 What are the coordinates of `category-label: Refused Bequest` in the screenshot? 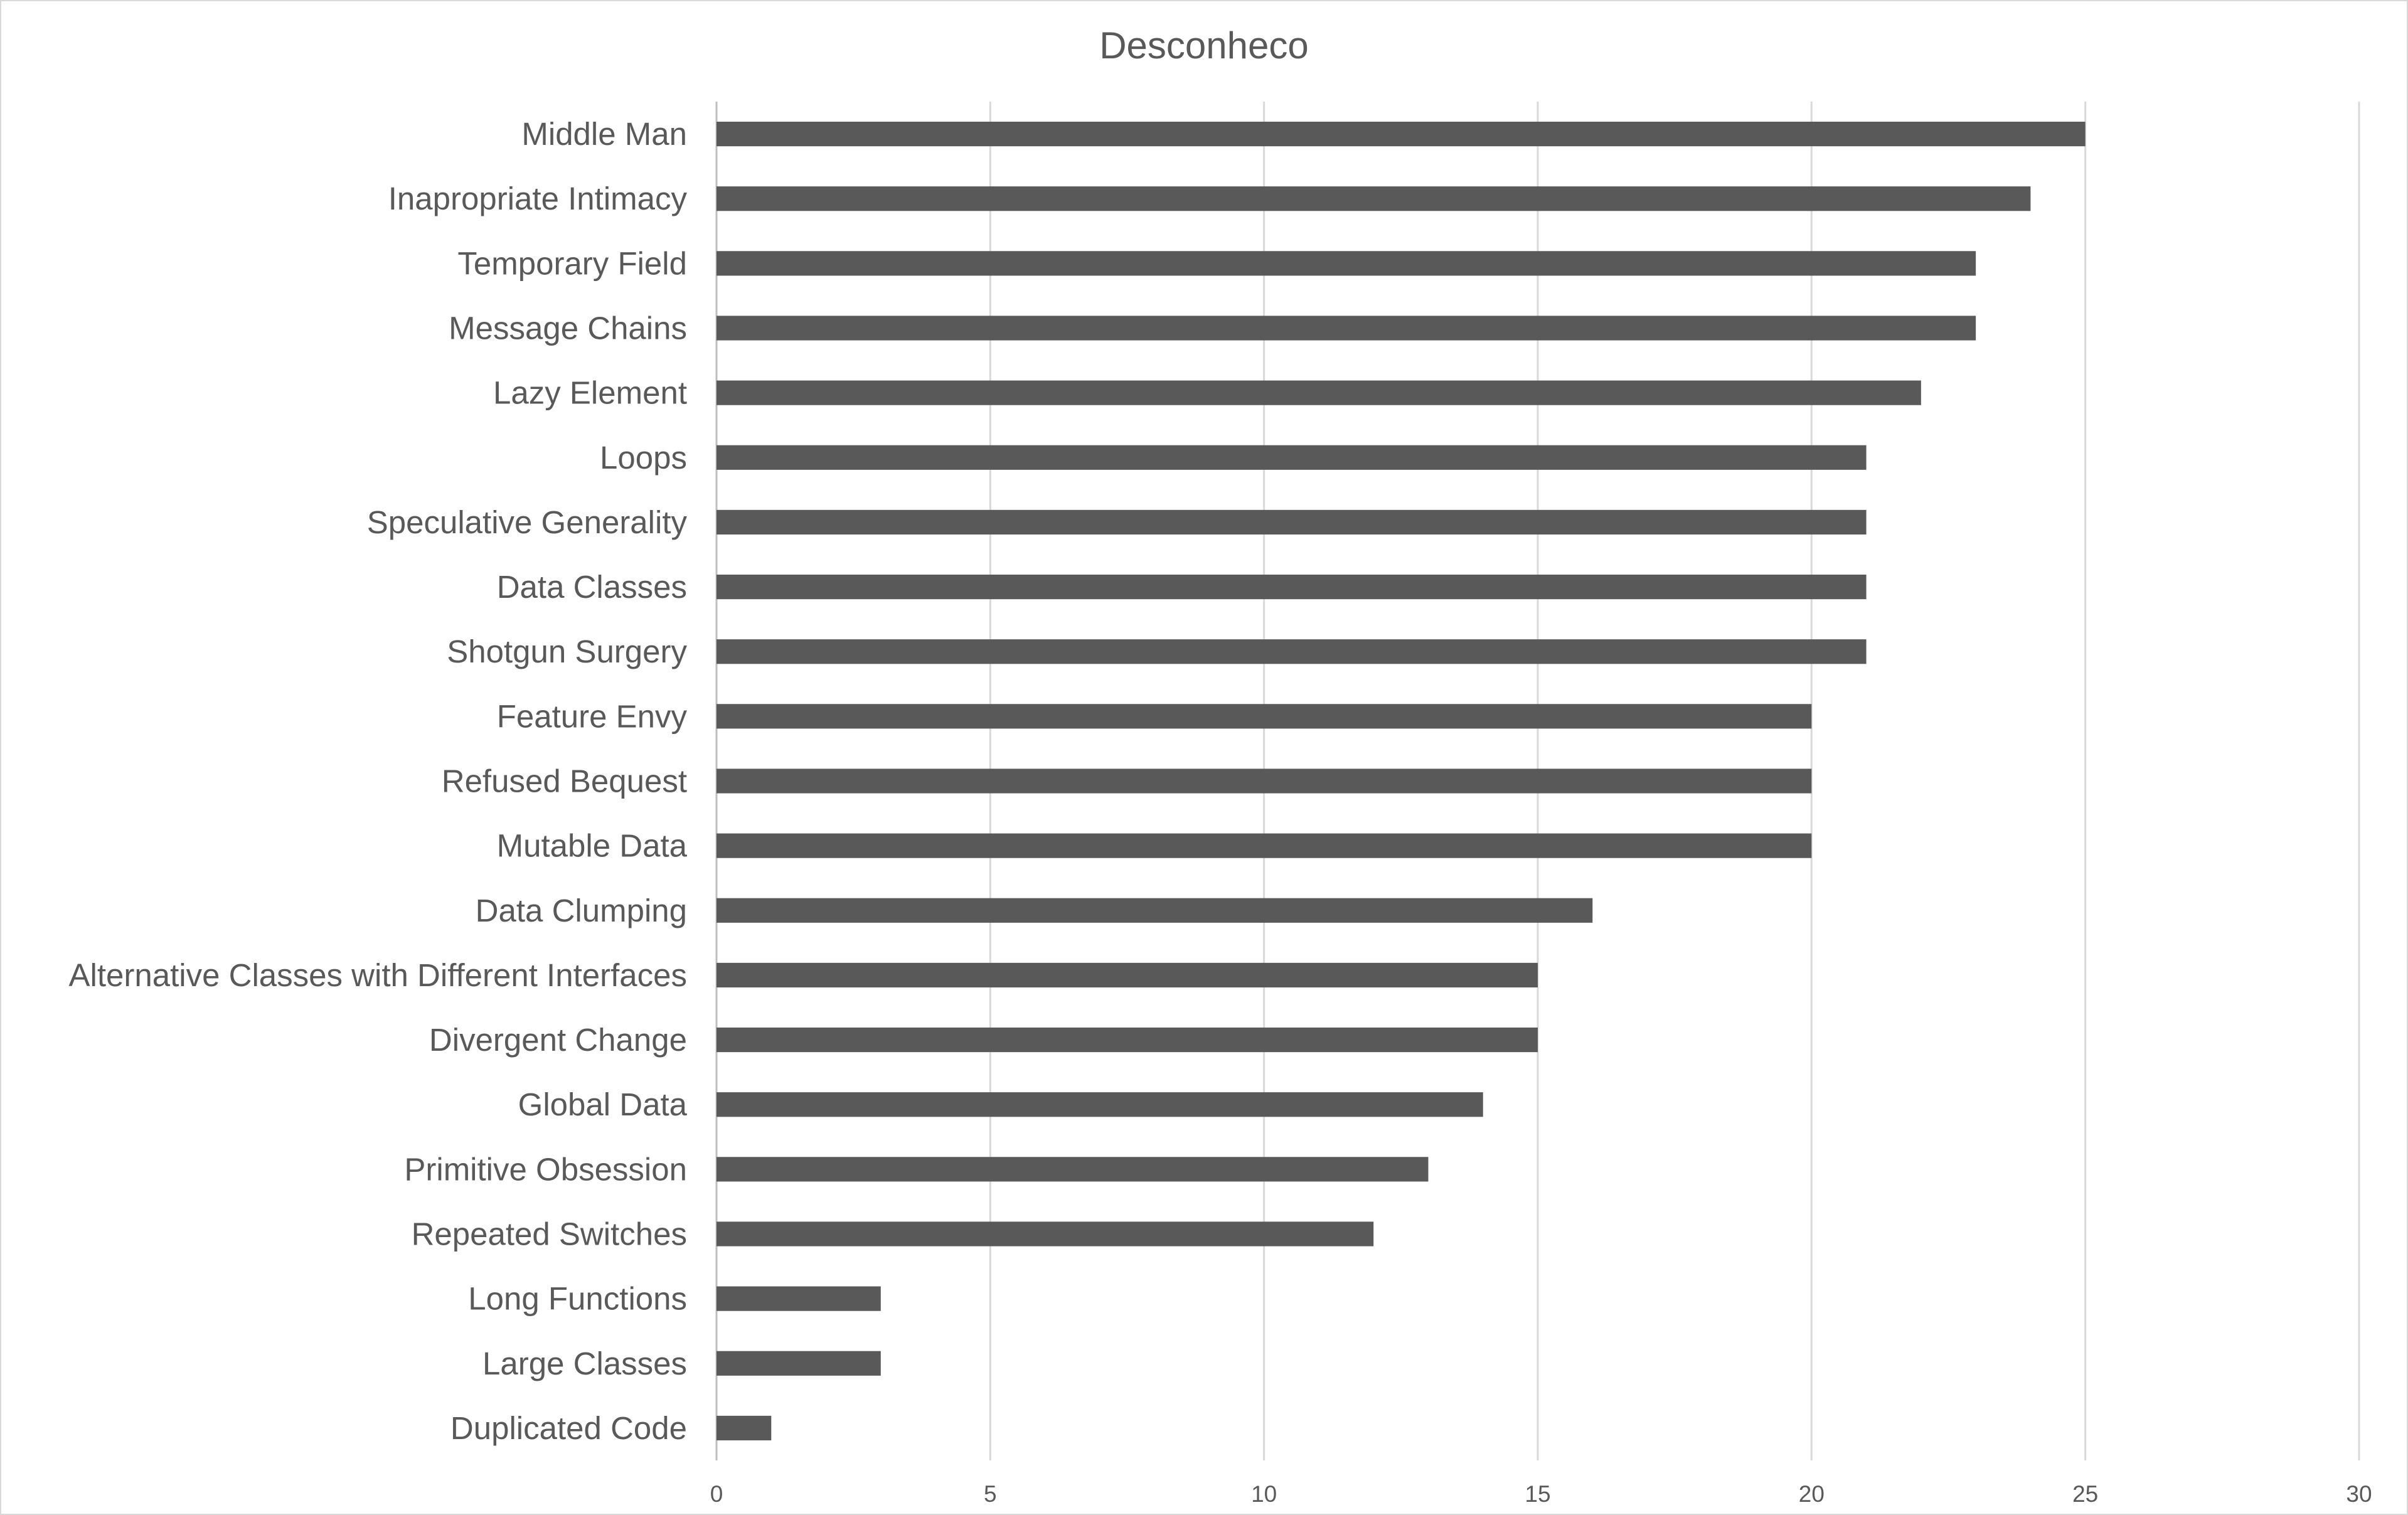 It's located at (564, 781).